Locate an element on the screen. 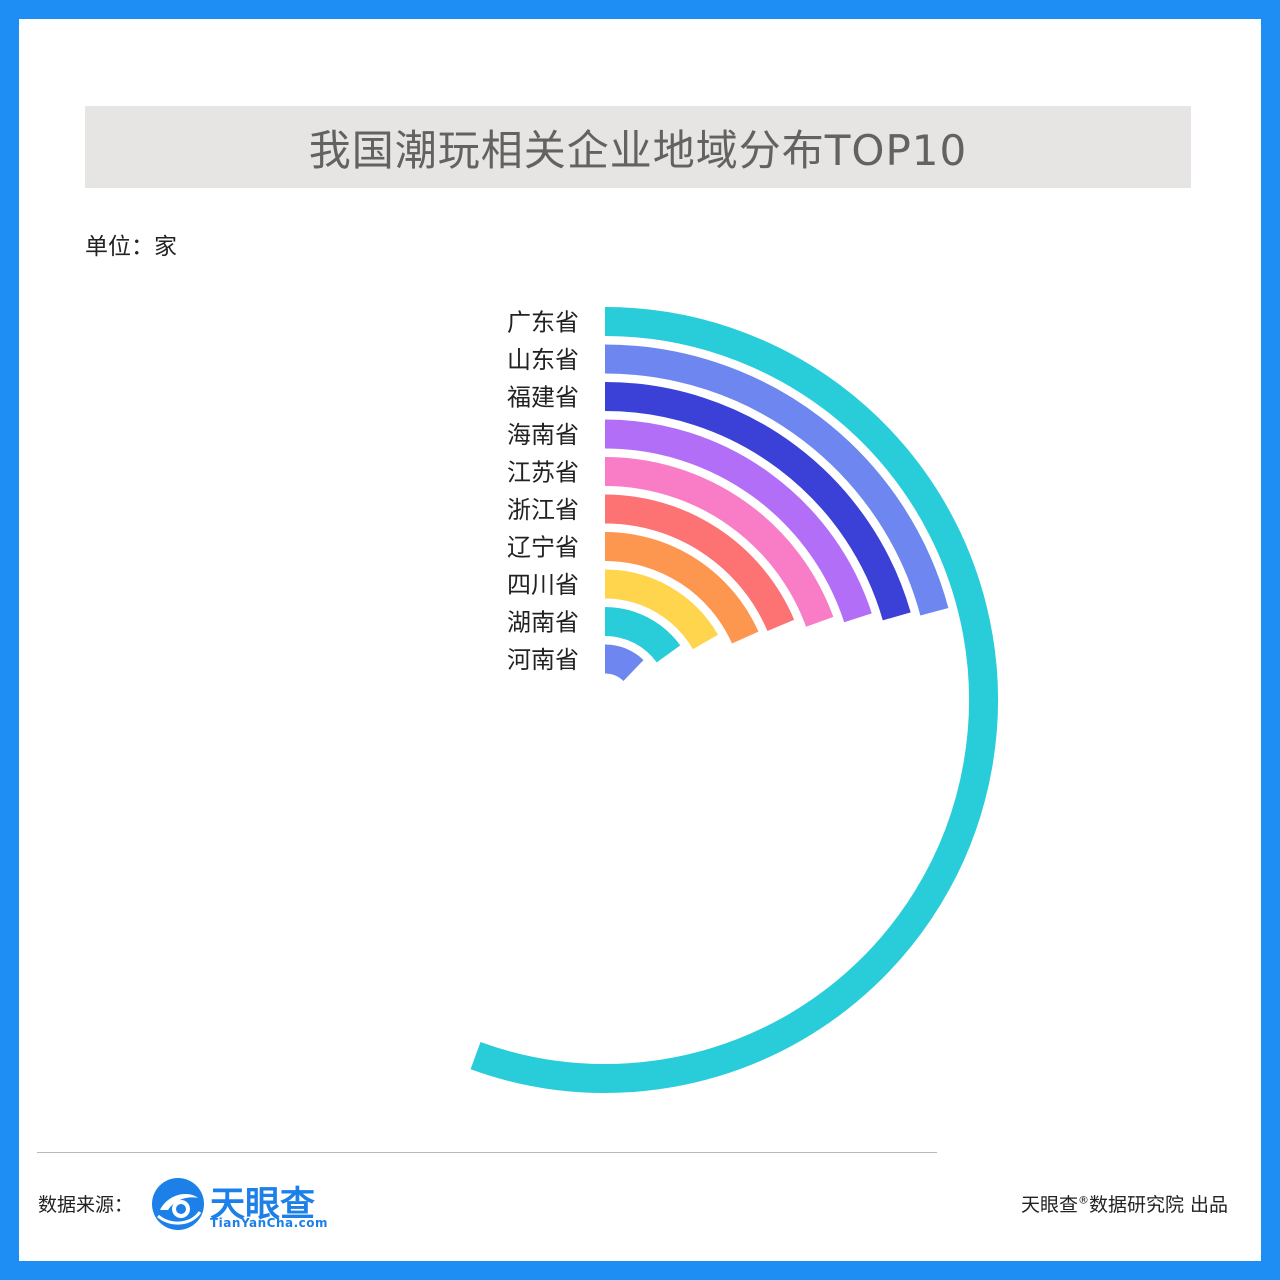  tianyancha-eye-logo-icon is located at coordinates (178, 1204).